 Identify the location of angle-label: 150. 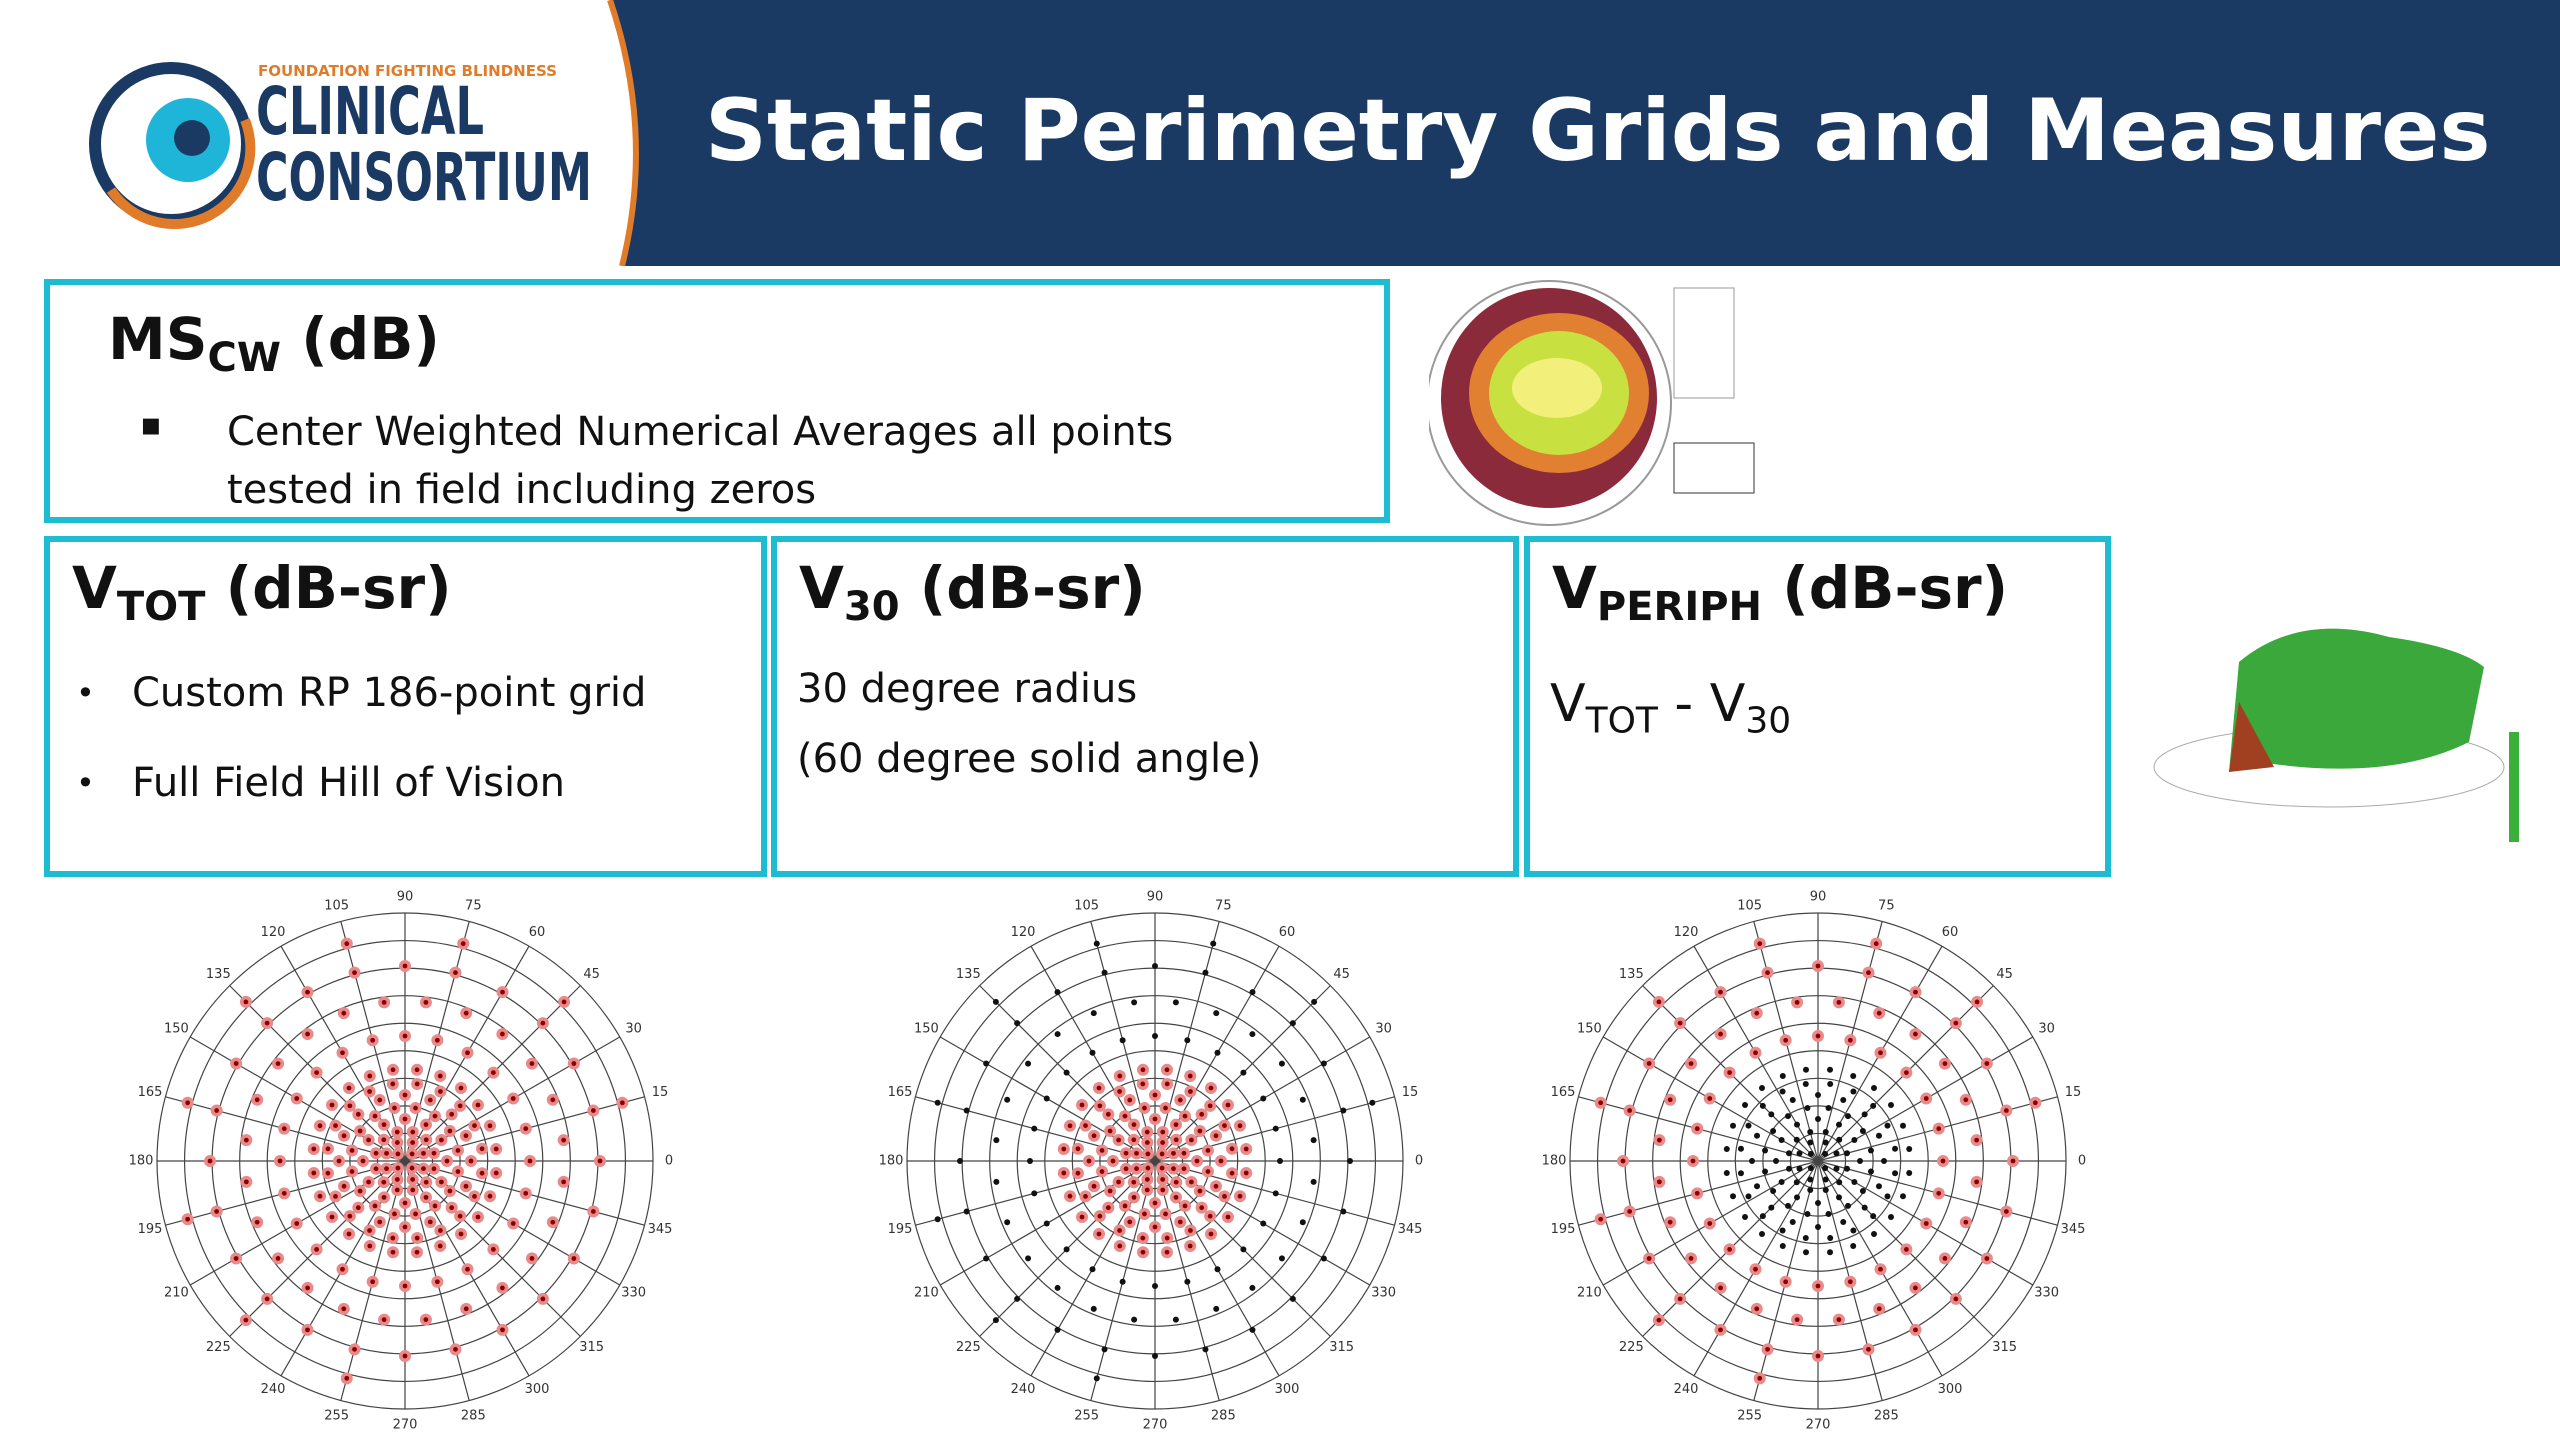
(176, 1029).